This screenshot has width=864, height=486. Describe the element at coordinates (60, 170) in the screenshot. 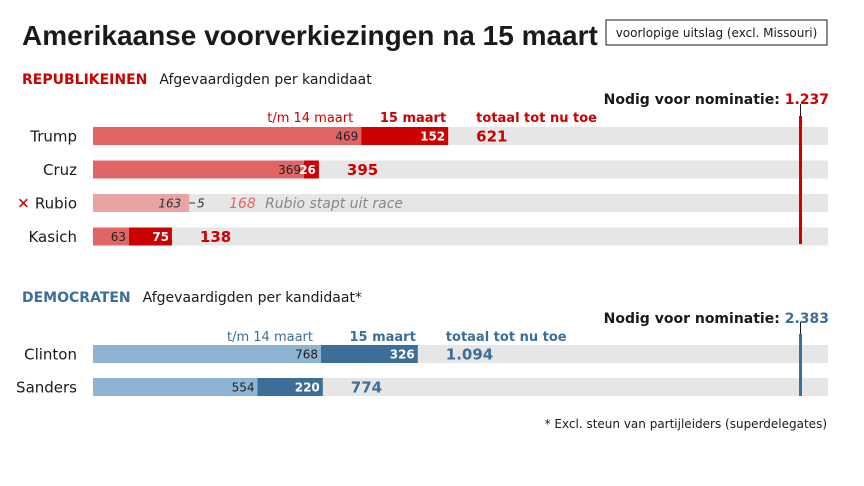

I see `candidate-name: Cruz` at that location.